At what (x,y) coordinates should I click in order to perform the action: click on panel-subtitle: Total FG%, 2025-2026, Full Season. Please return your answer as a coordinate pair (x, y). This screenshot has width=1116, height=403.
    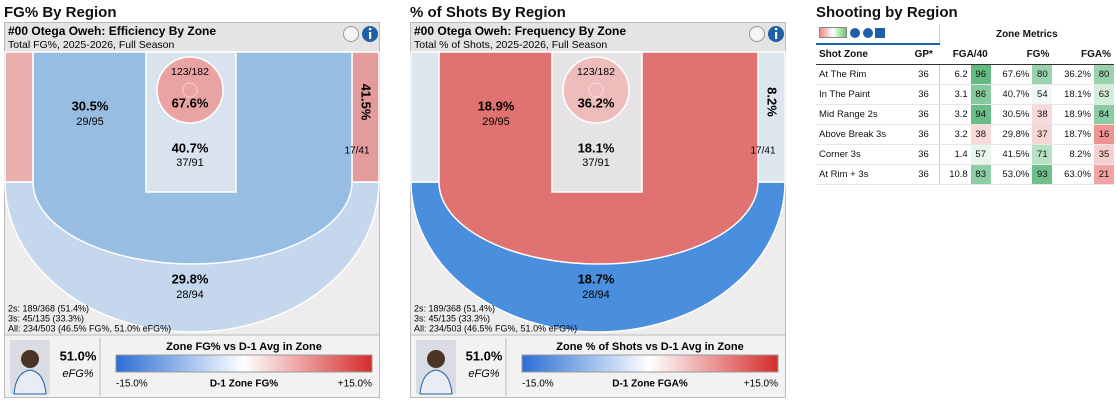
    Looking at the image, I should click on (91, 45).